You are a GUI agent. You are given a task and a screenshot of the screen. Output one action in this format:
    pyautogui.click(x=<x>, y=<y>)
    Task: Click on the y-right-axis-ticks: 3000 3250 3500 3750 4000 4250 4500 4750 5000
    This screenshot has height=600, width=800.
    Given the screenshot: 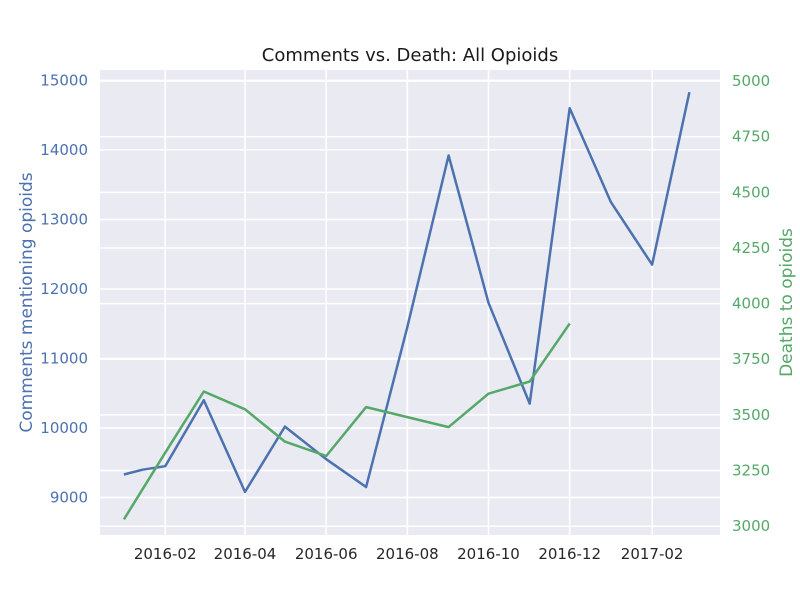 What is the action you would take?
    pyautogui.click(x=751, y=303)
    